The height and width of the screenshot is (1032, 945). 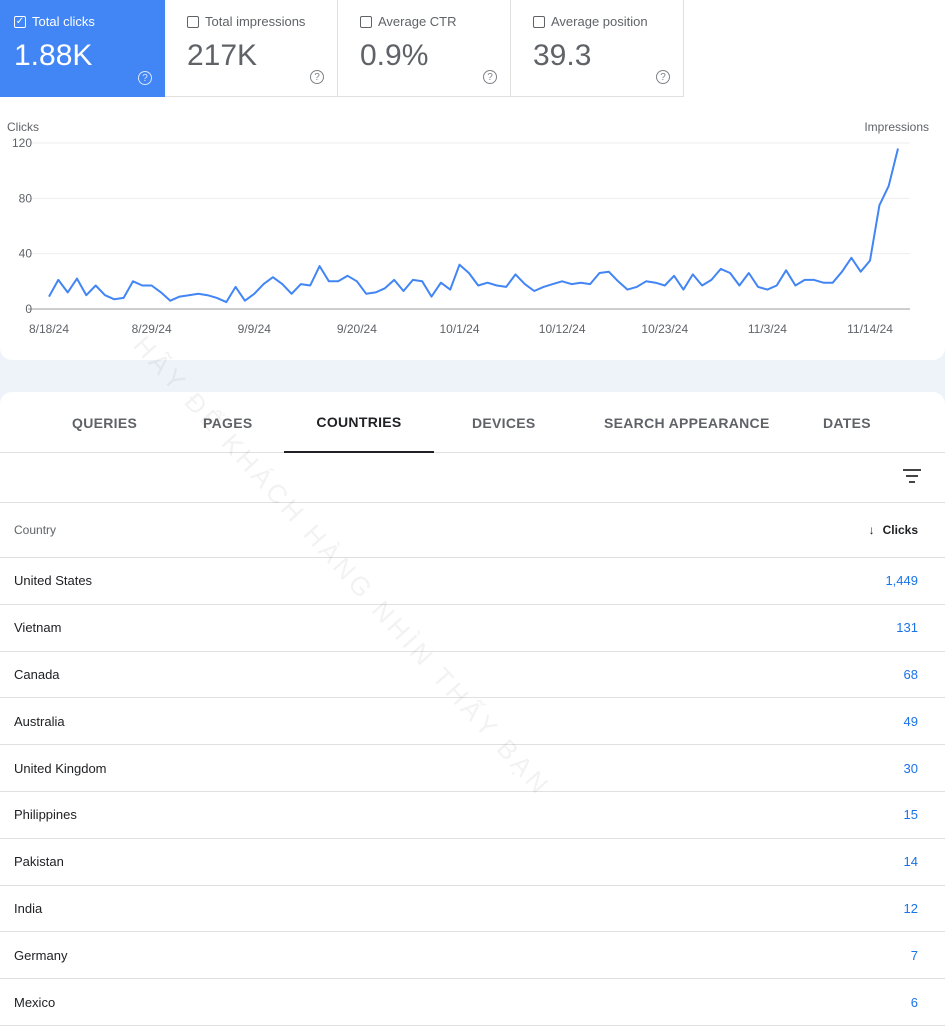 I want to click on metric-label: Average CTR, so click(x=435, y=21).